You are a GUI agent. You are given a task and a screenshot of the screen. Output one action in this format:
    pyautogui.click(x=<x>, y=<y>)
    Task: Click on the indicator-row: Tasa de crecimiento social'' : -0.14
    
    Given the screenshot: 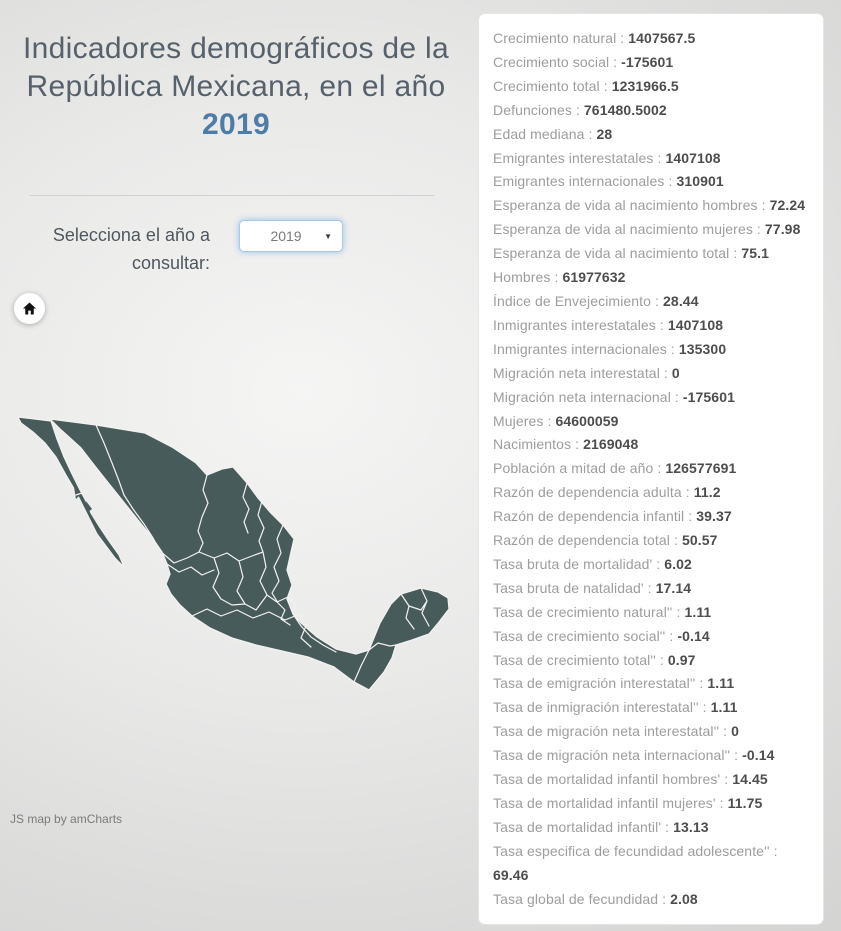 What is the action you would take?
    pyautogui.click(x=651, y=637)
    